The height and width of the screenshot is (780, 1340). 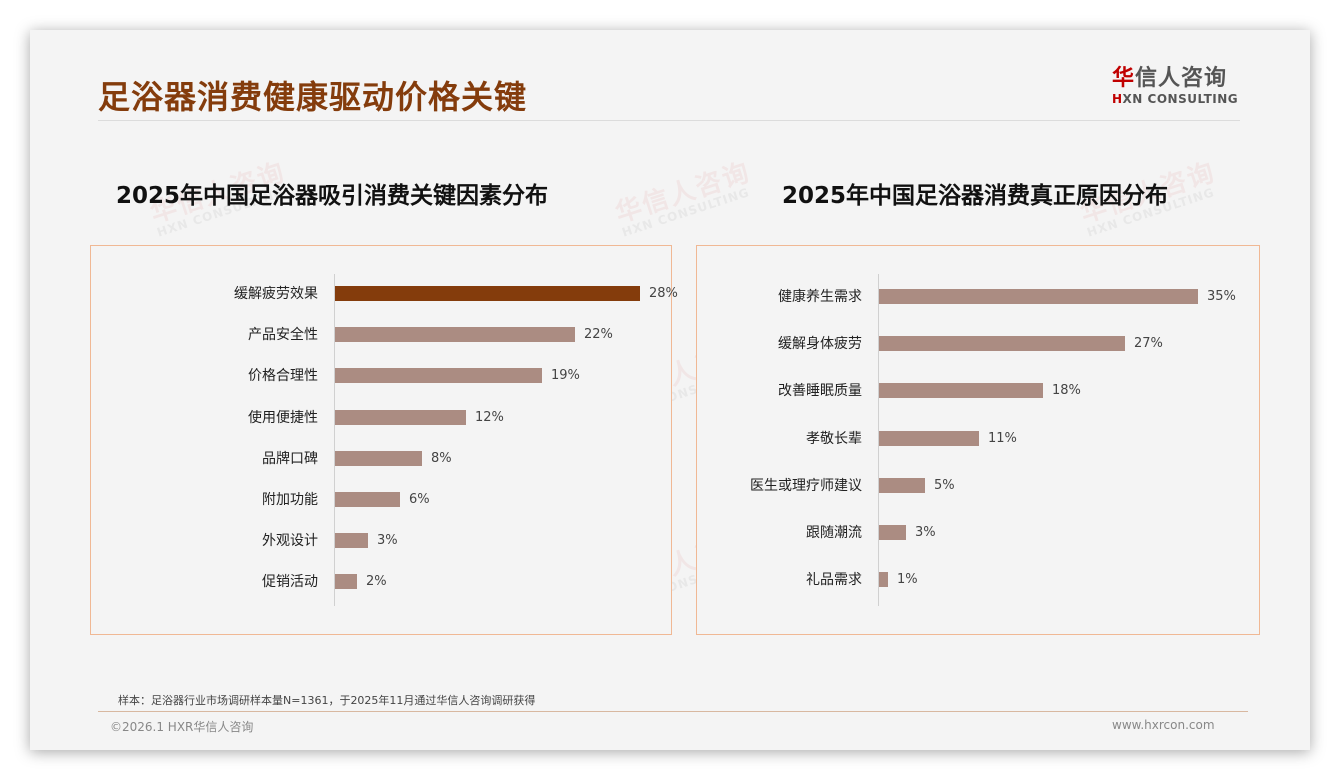 What do you see at coordinates (376, 582) in the screenshot?
I see `value-label: 2%` at bounding box center [376, 582].